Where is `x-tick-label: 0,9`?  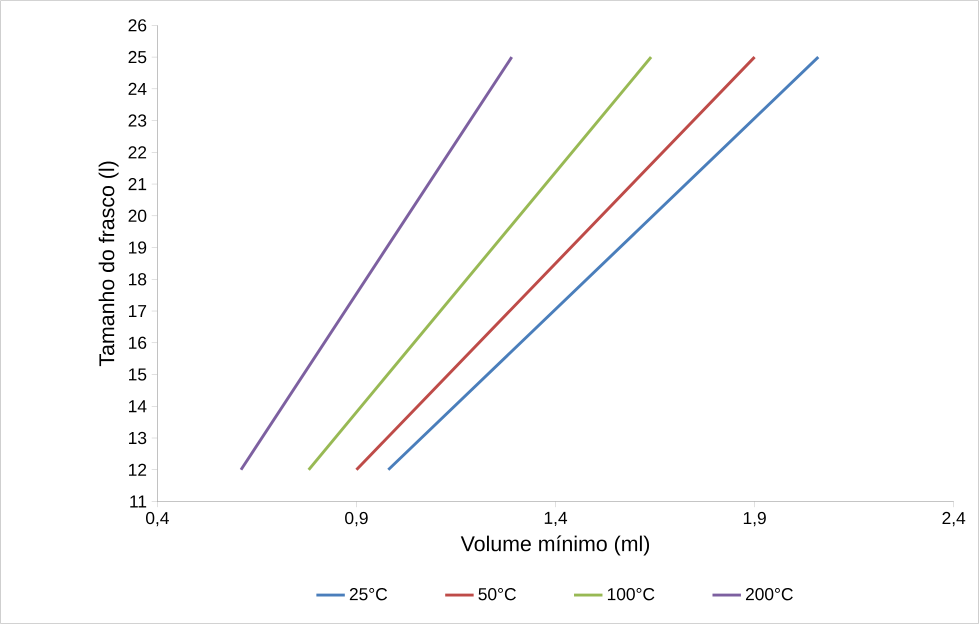
x-tick-label: 0,9 is located at coordinates (356, 519).